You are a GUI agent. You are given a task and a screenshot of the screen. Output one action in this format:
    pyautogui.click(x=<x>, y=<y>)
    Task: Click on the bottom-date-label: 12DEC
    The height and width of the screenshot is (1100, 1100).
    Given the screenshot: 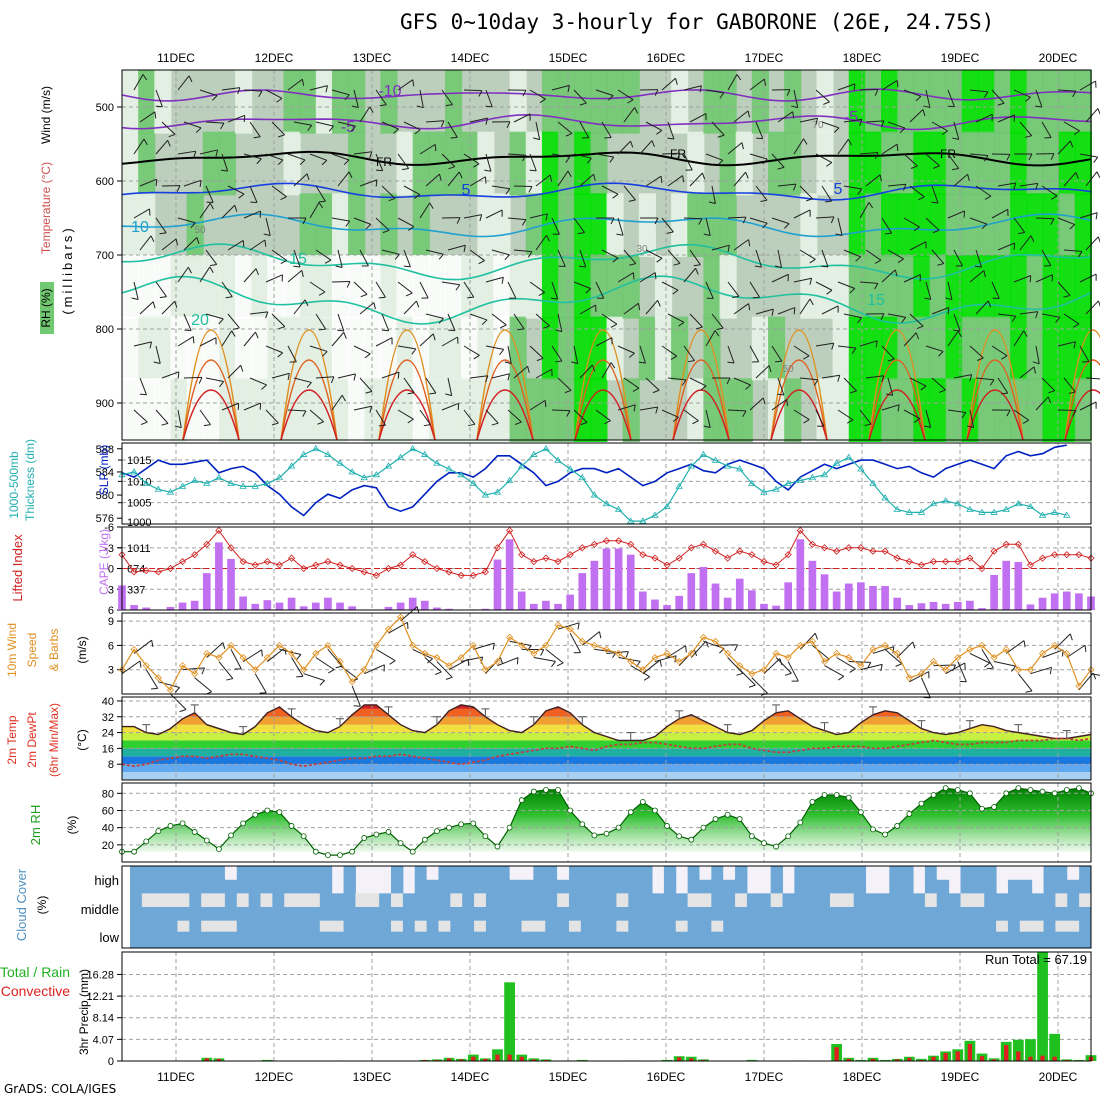 What is the action you would take?
    pyautogui.click(x=274, y=1077)
    